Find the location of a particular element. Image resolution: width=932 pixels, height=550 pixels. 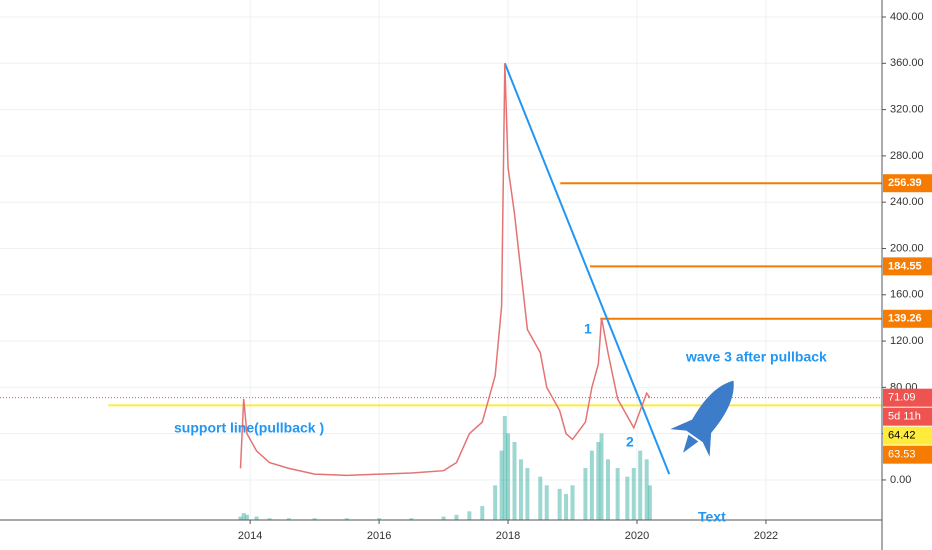

price-label: 63.53 is located at coordinates (902, 455).